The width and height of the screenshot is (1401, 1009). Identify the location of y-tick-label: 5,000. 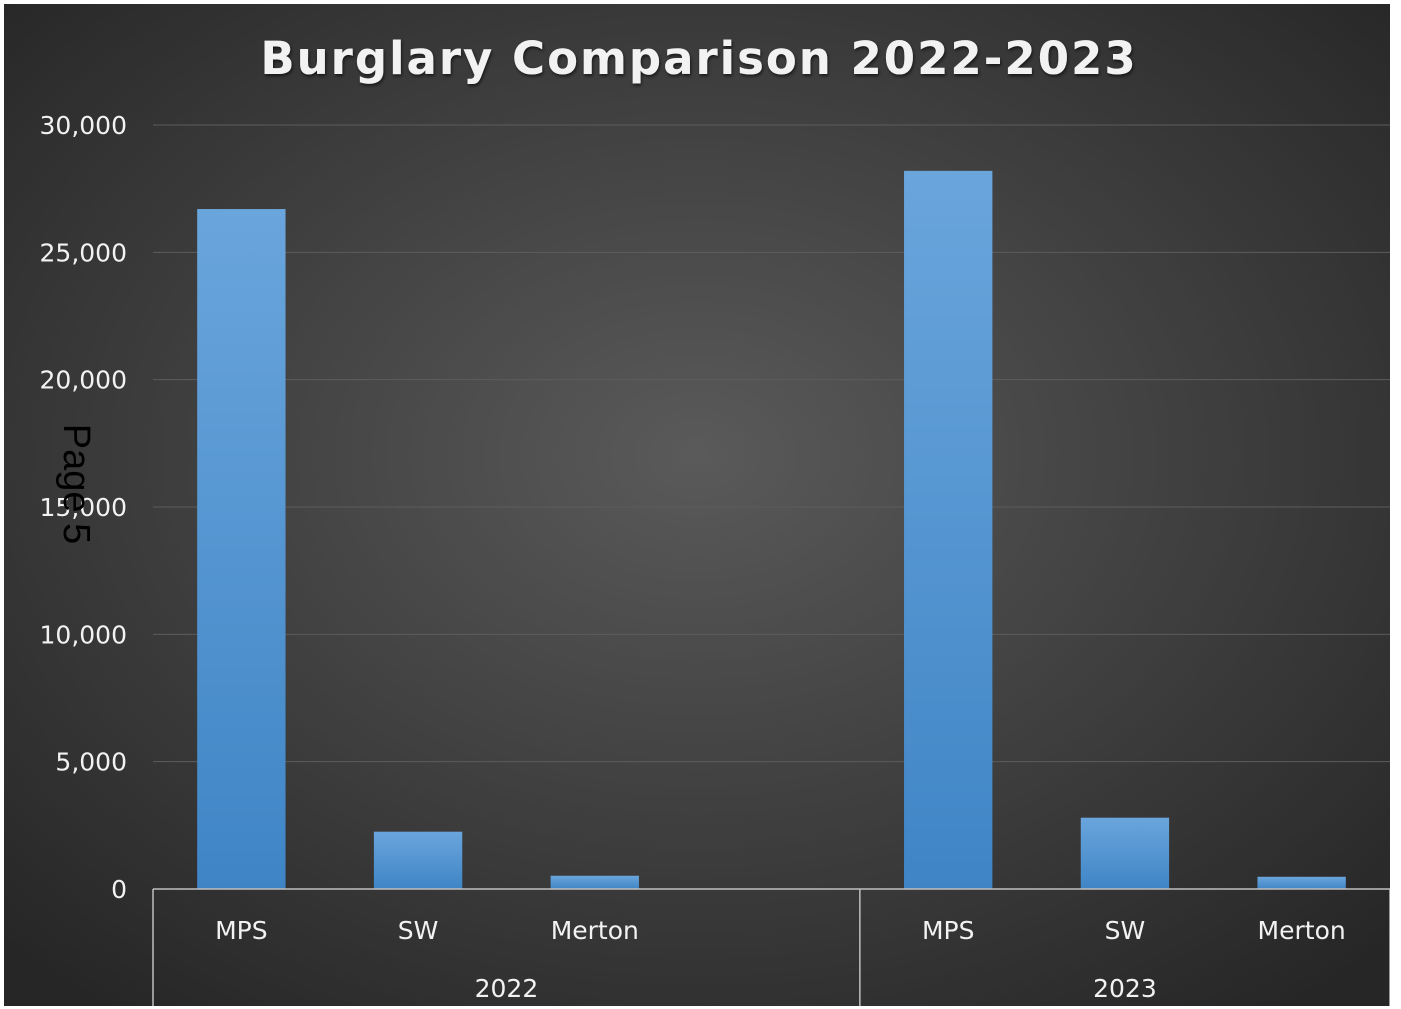
(91, 762).